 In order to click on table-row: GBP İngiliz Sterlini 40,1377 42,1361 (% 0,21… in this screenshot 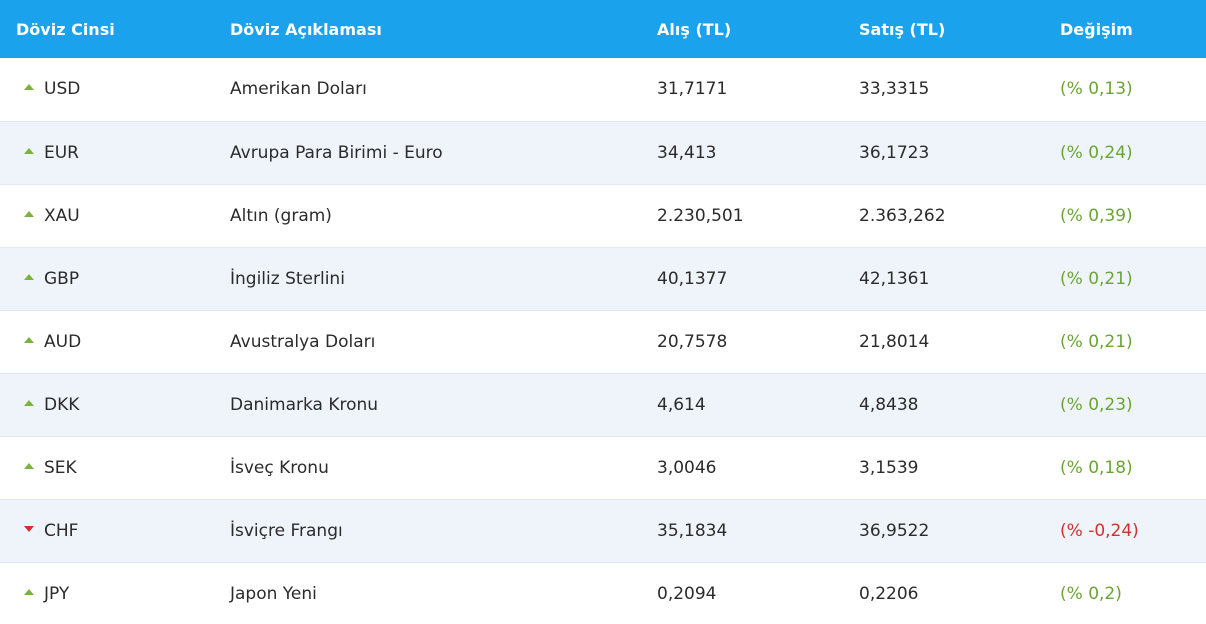, I will do `click(603, 279)`.